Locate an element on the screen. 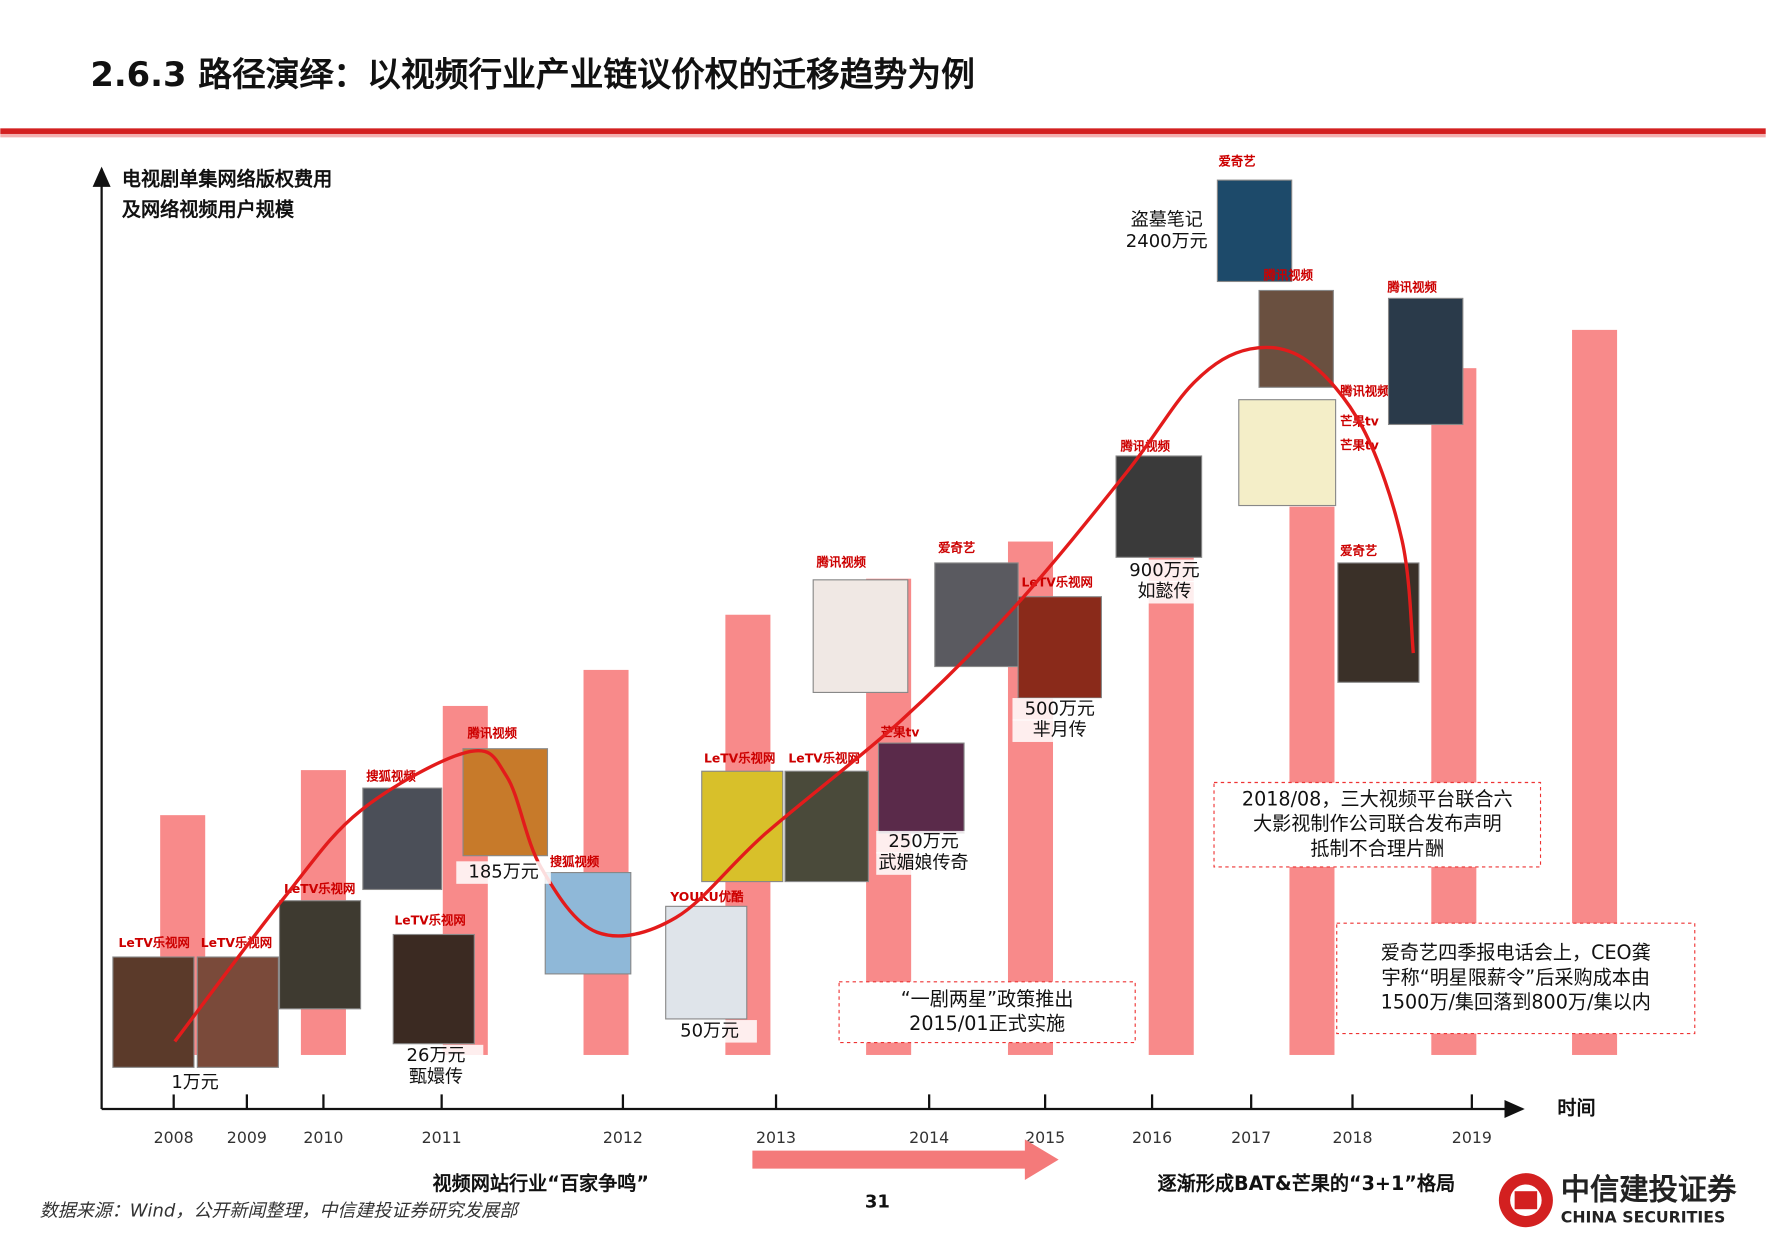 The width and height of the screenshot is (1766, 1252). phase-arrow is located at coordinates (905, 1159).